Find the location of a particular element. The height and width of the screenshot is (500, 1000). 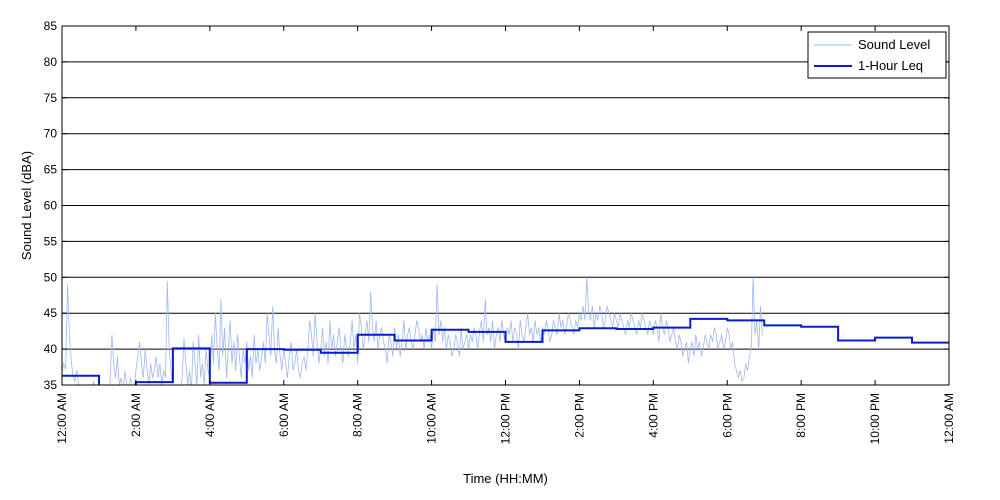

legend-box is located at coordinates (877, 55).